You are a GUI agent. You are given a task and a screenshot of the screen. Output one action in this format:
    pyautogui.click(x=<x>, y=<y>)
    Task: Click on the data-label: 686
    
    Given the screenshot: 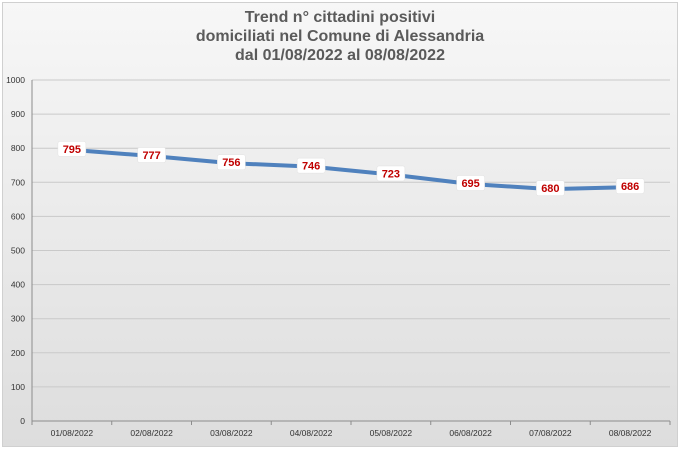 What is the action you would take?
    pyautogui.click(x=630, y=187)
    